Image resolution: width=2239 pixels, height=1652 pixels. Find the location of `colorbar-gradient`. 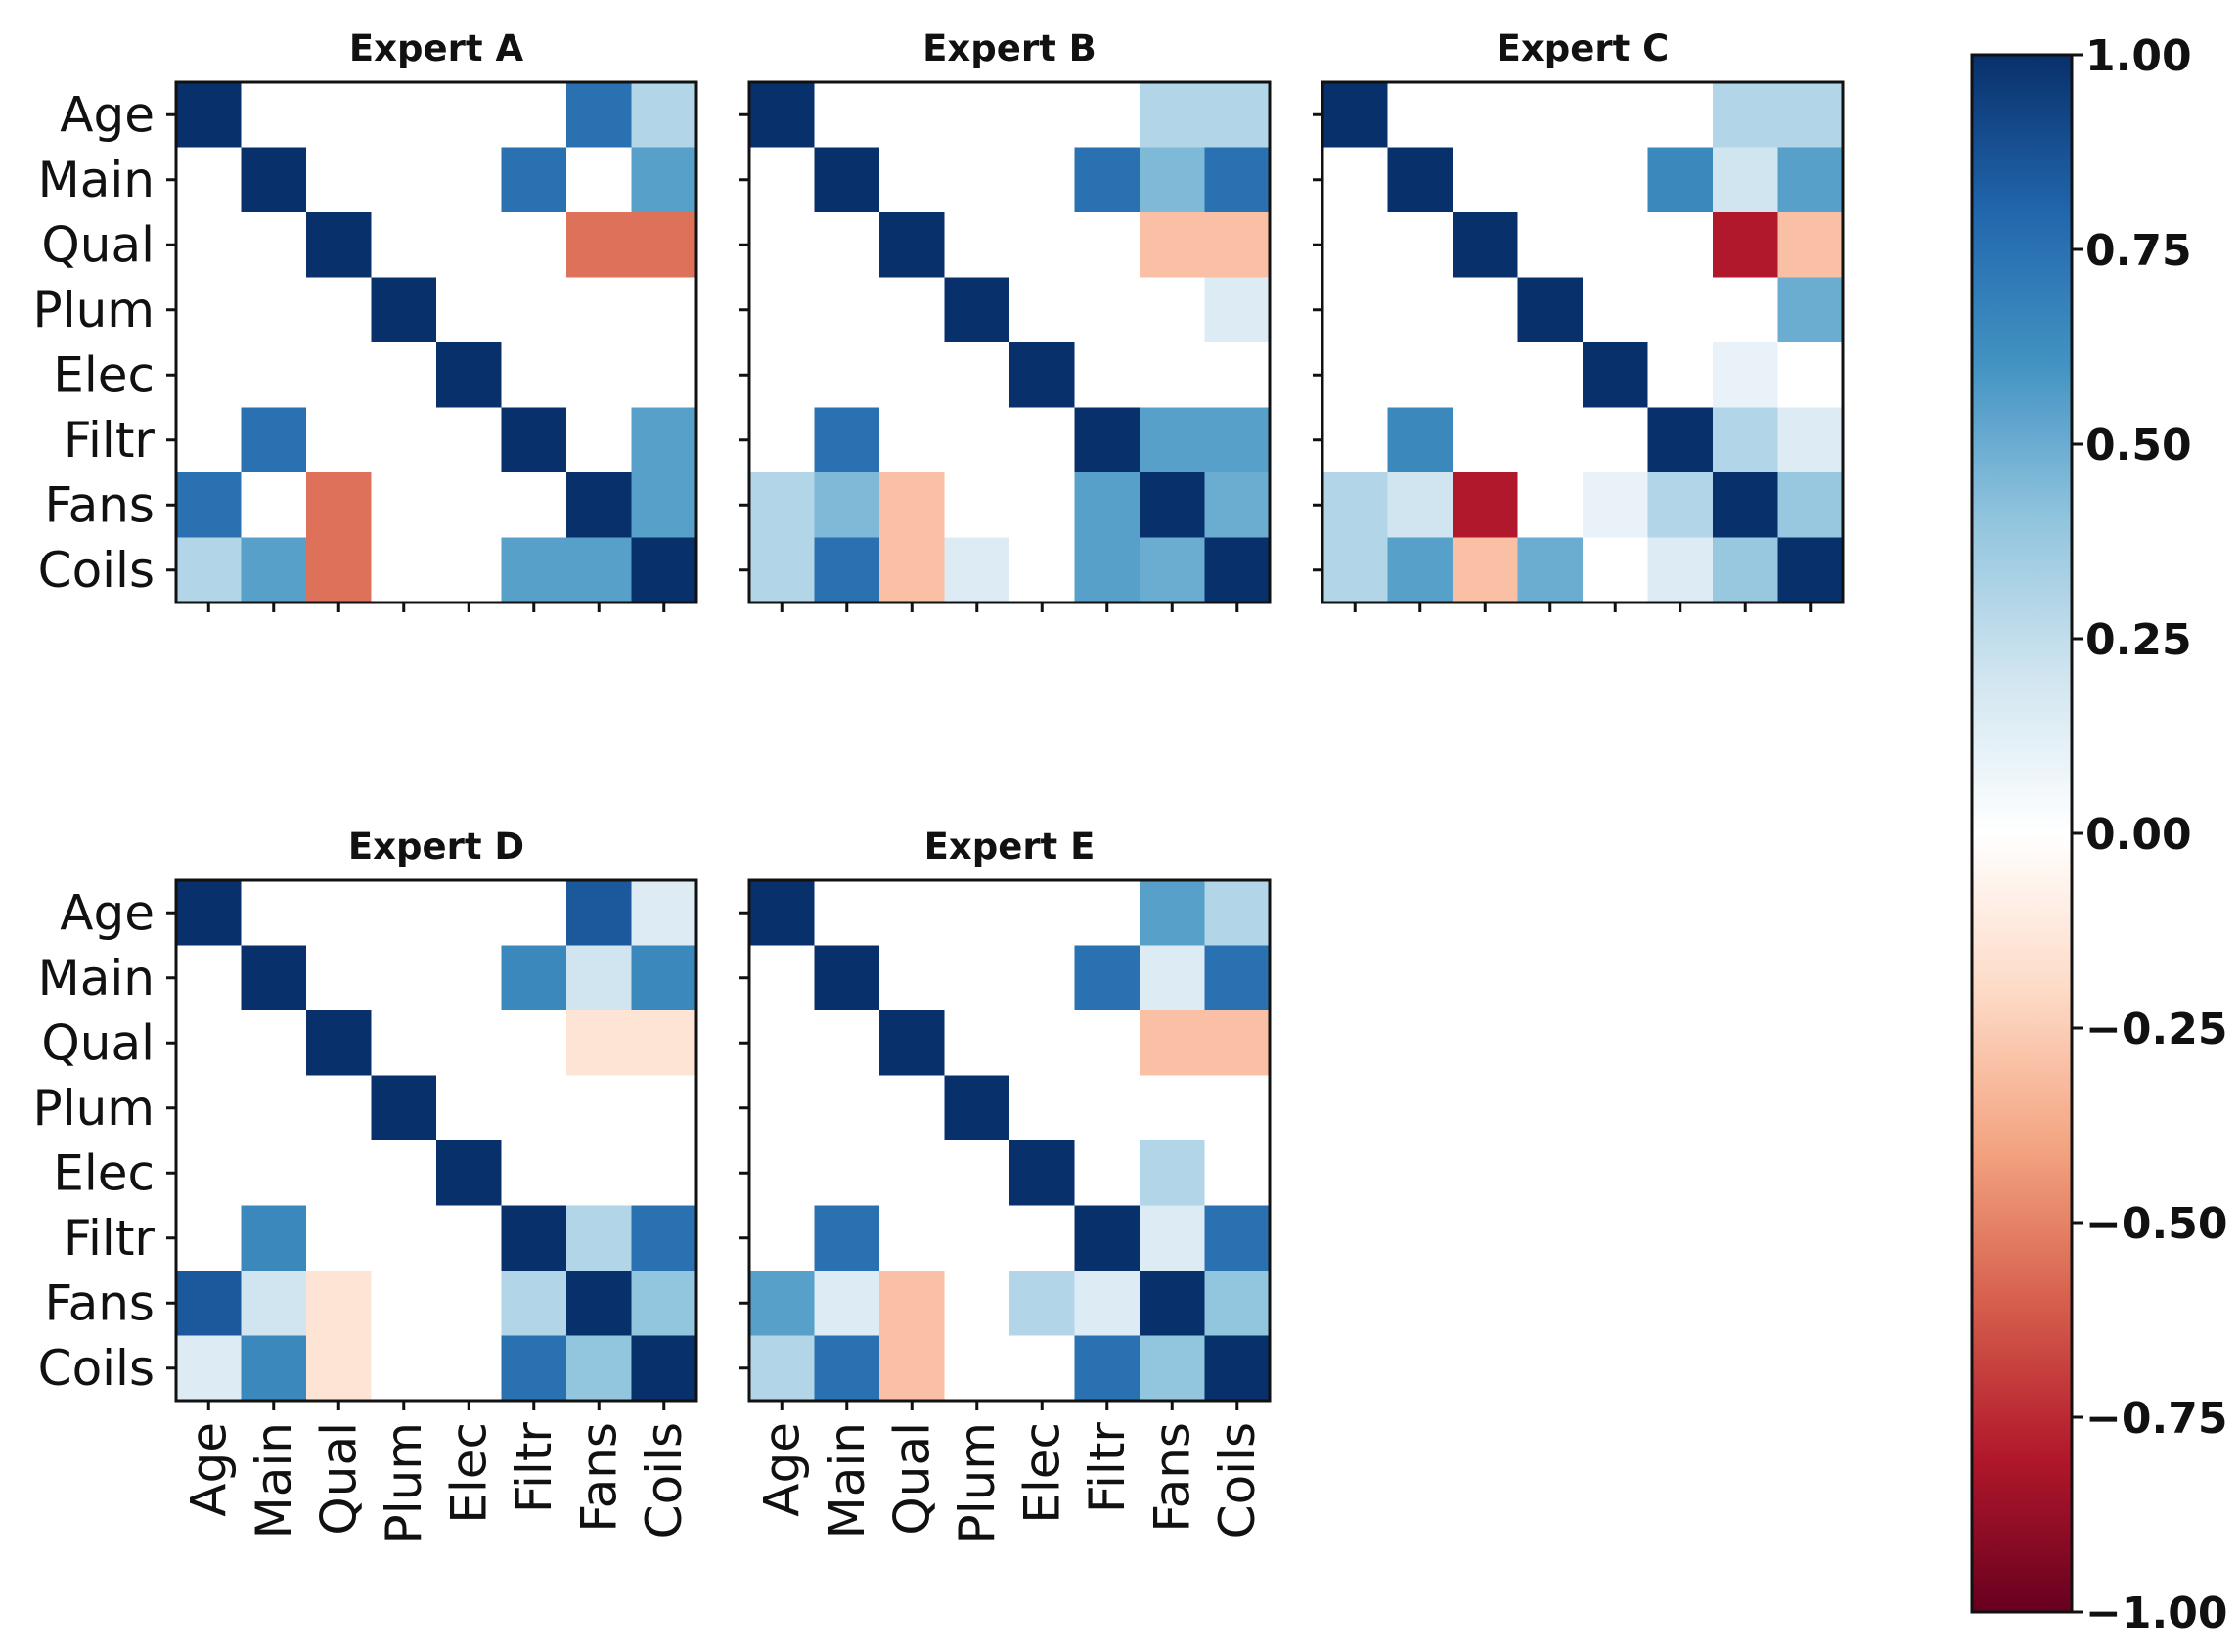

colorbar-gradient is located at coordinates (2022, 834).